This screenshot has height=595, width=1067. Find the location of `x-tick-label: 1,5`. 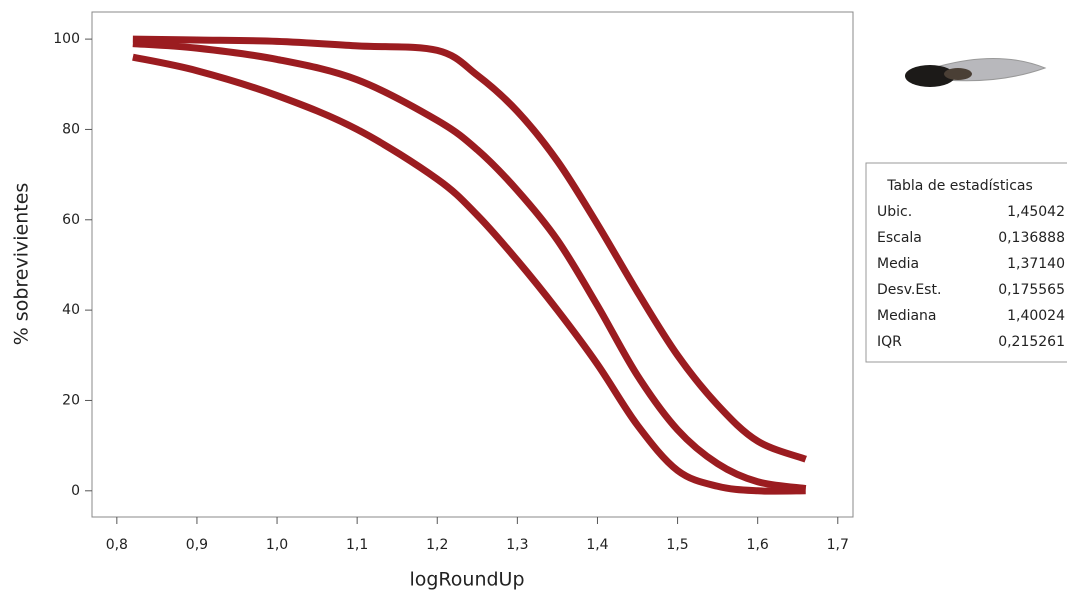

x-tick-label: 1,5 is located at coordinates (677, 545).